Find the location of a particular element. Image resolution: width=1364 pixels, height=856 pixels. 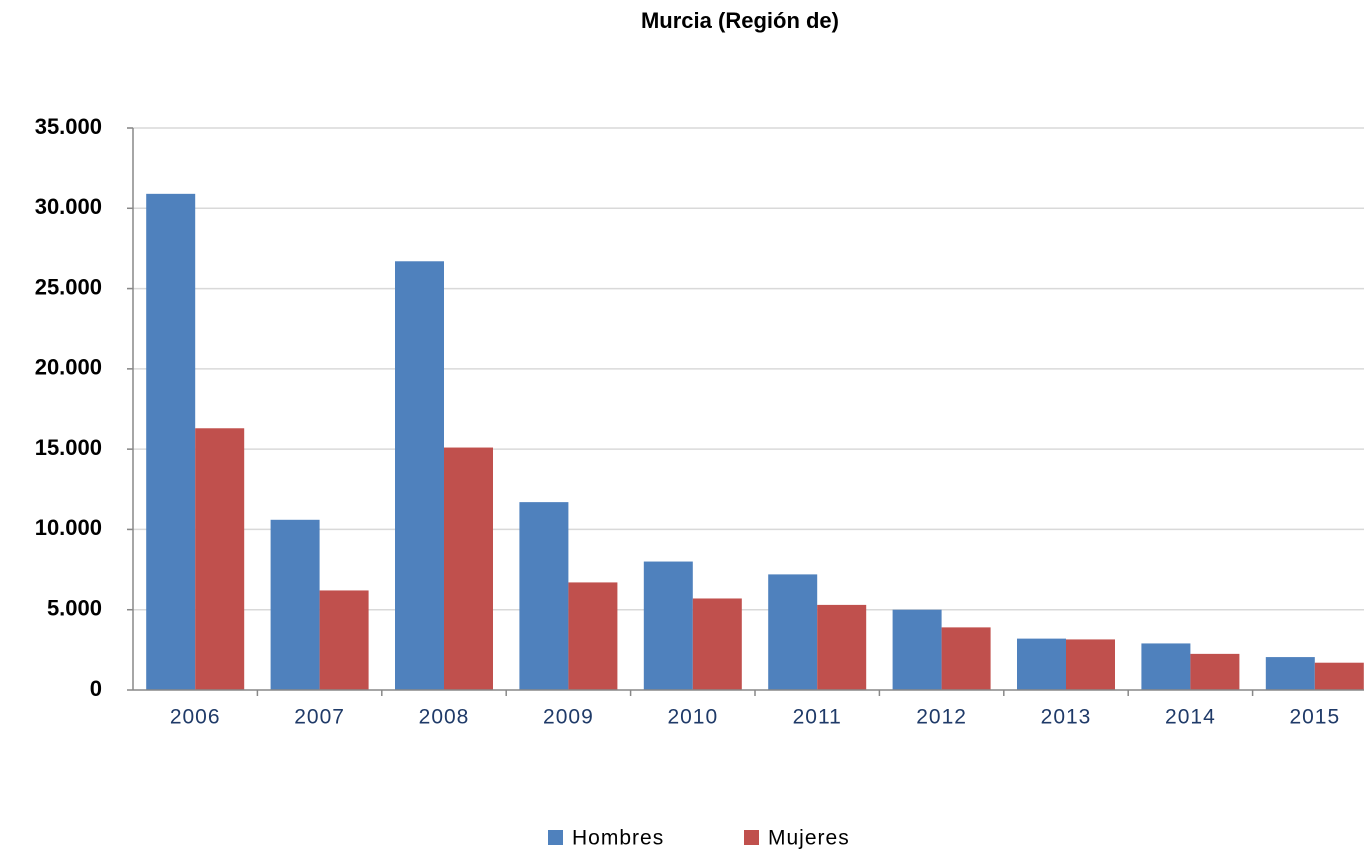

y-tick-label: 30.000 is located at coordinates (68, 206).